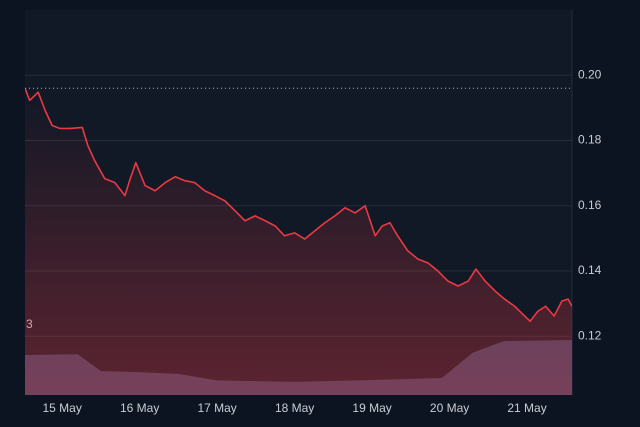 This screenshot has height=427, width=640. Describe the element at coordinates (216, 408) in the screenshot. I see `x-tick-label: 17 May` at that location.